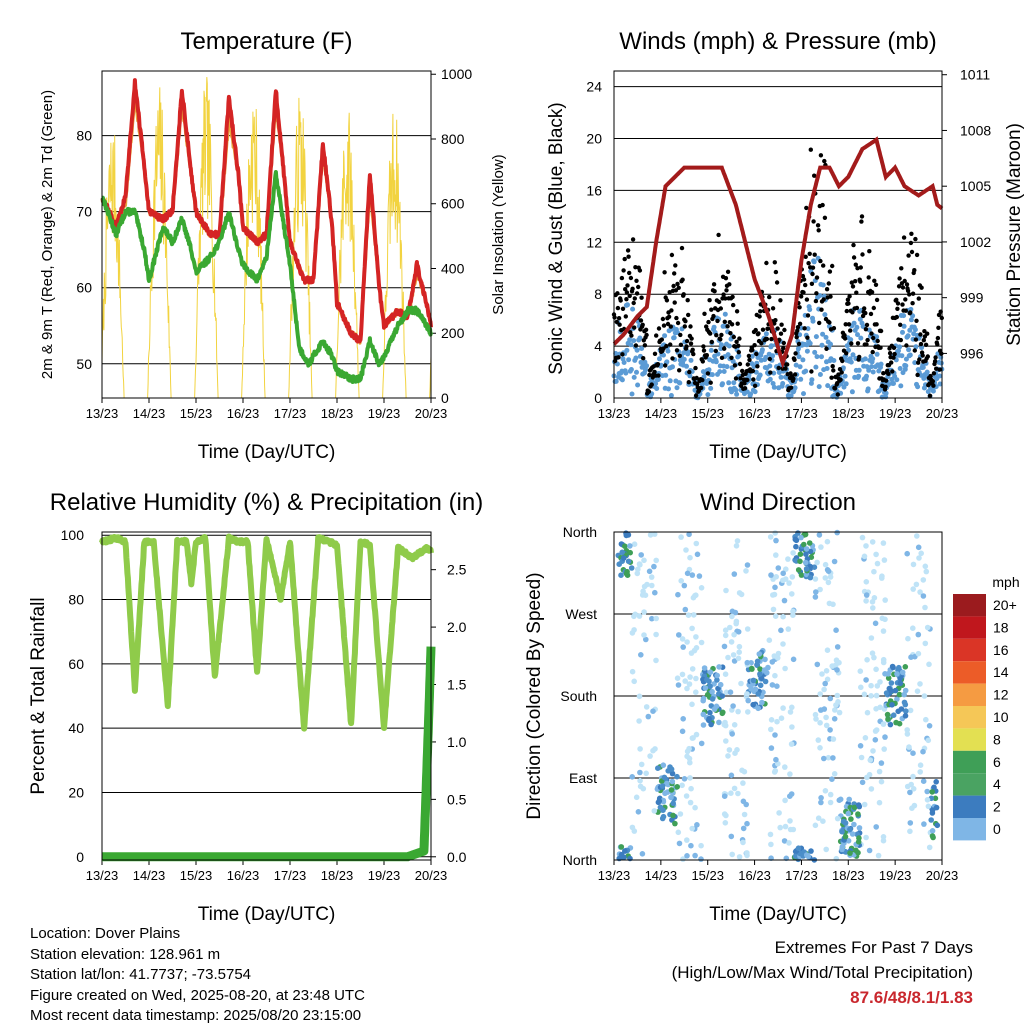 The image size is (1024, 1027). What do you see at coordinates (975, 186) in the screenshot?
I see `y2-tick-label: 1005` at bounding box center [975, 186].